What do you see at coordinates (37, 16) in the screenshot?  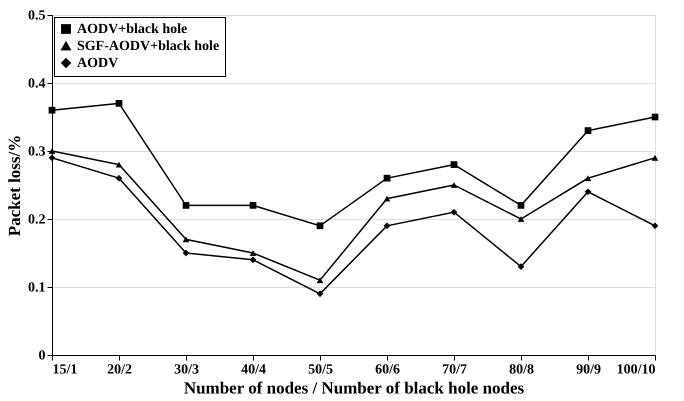 I see `y-tick-label: 0.5` at bounding box center [37, 16].